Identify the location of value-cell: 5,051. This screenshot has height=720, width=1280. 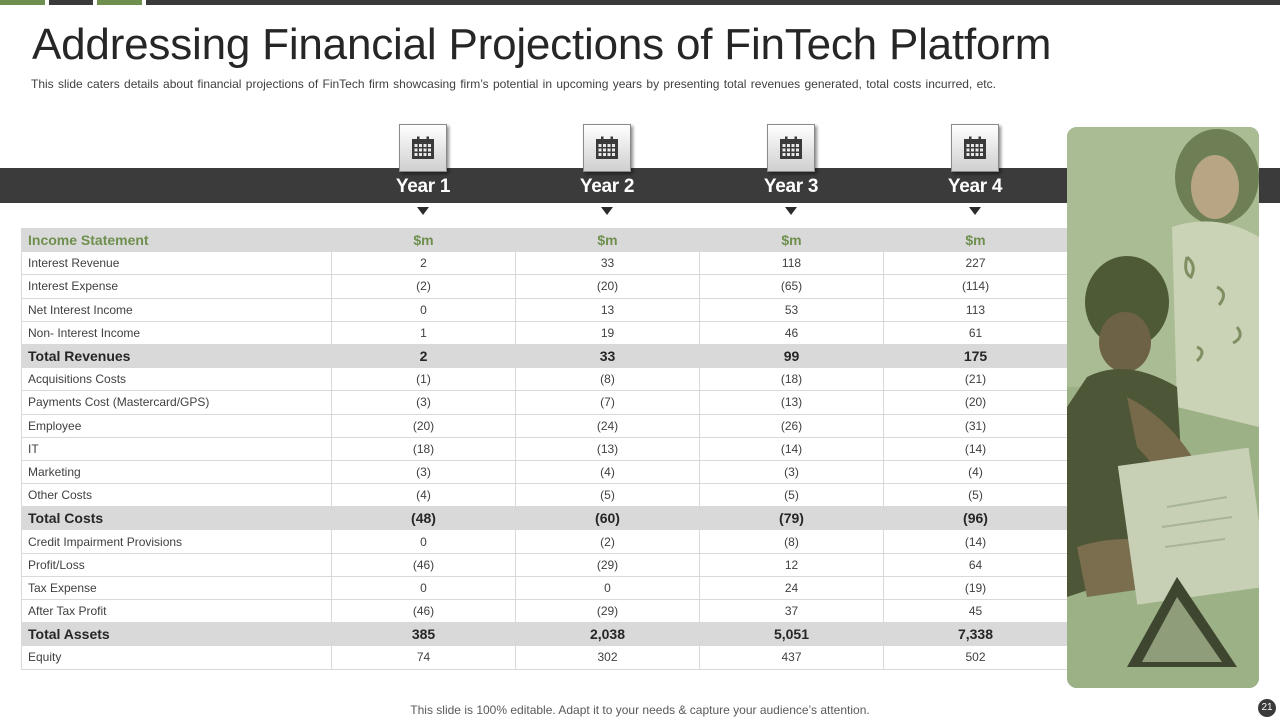
(791, 634).